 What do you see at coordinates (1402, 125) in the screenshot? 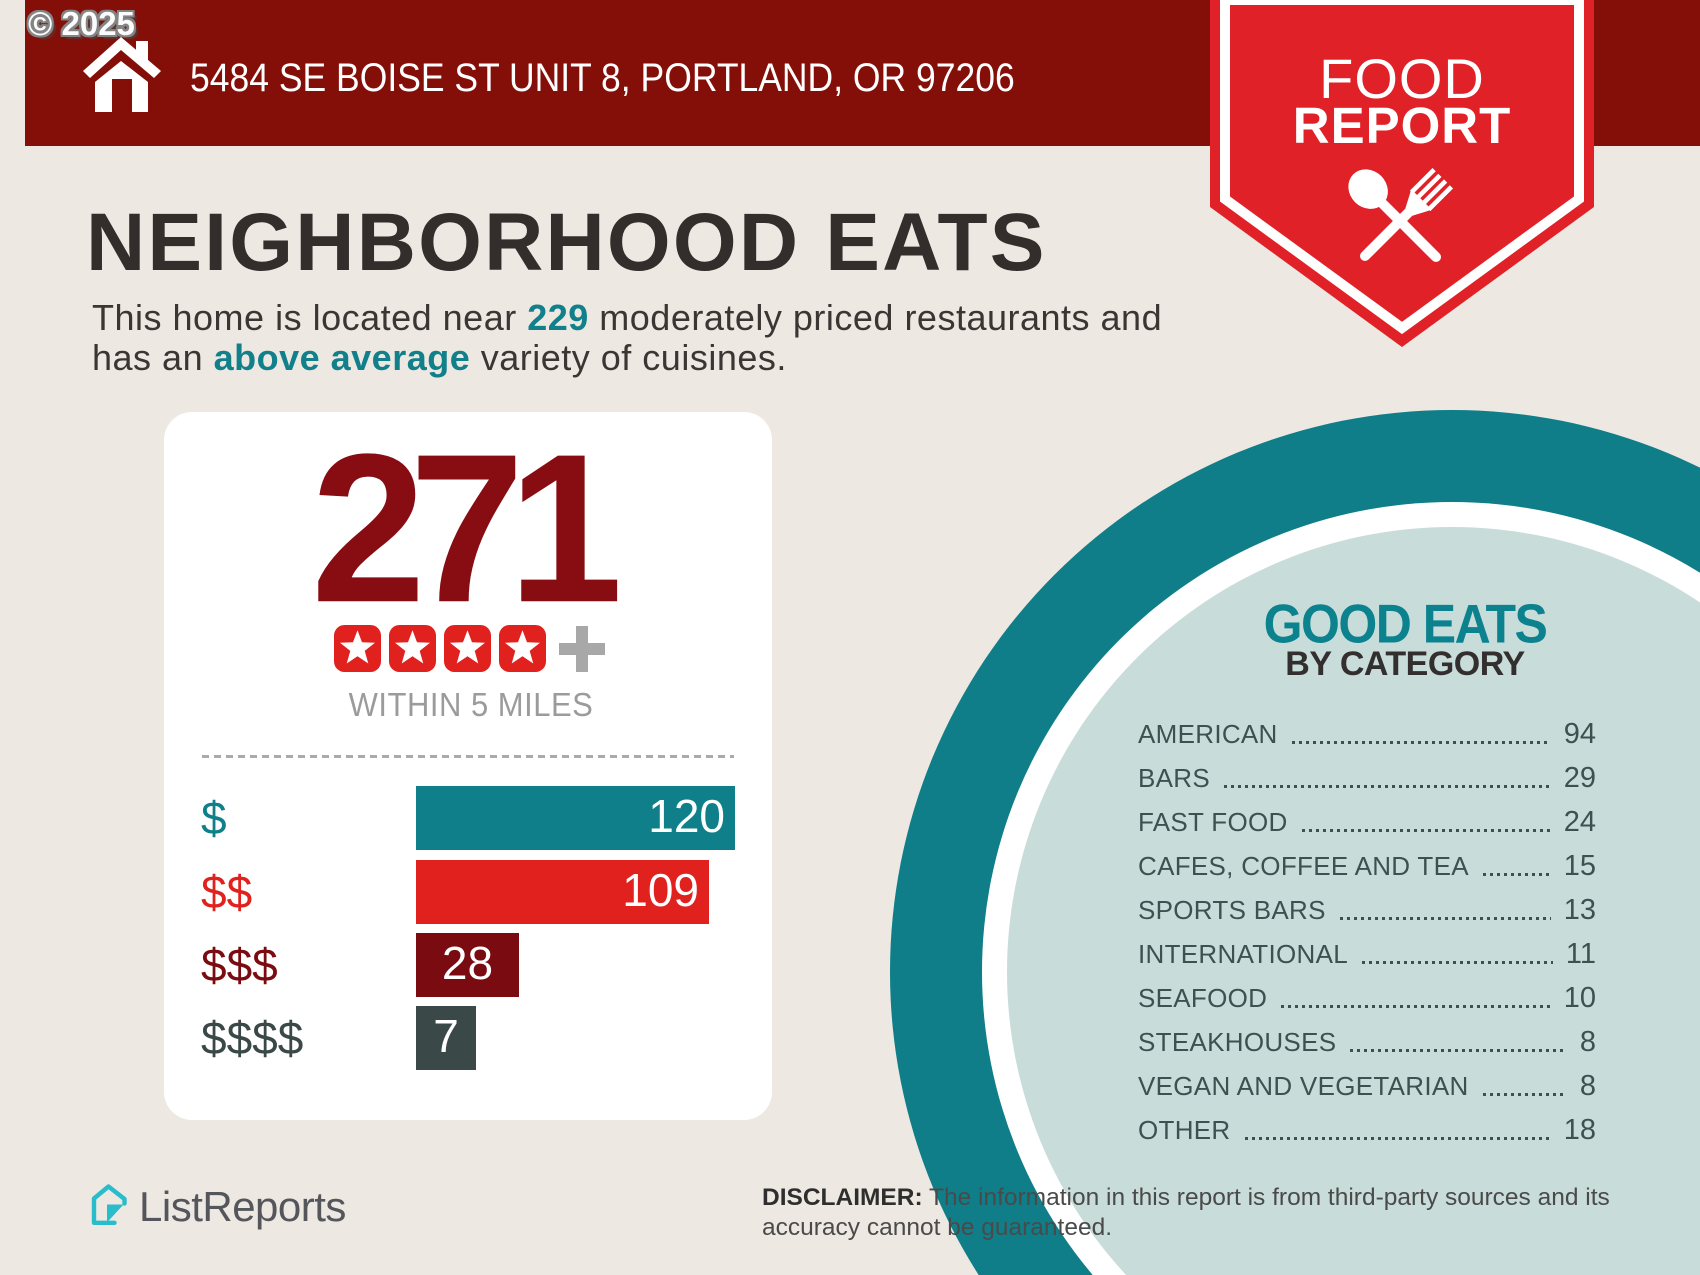
I see `svg-text: REPORT` at bounding box center [1402, 125].